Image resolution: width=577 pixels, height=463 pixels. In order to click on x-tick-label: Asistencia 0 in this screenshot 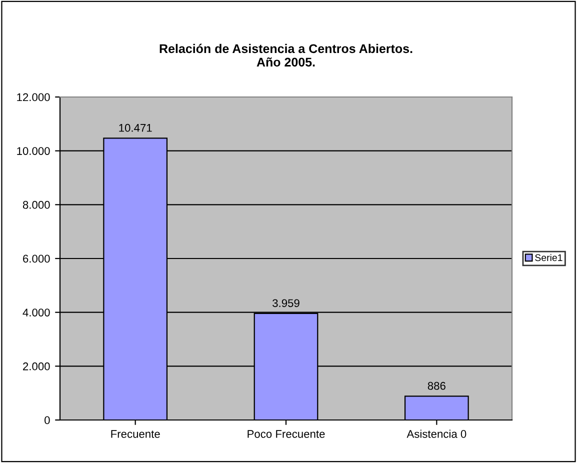, I will do `click(436, 434)`.